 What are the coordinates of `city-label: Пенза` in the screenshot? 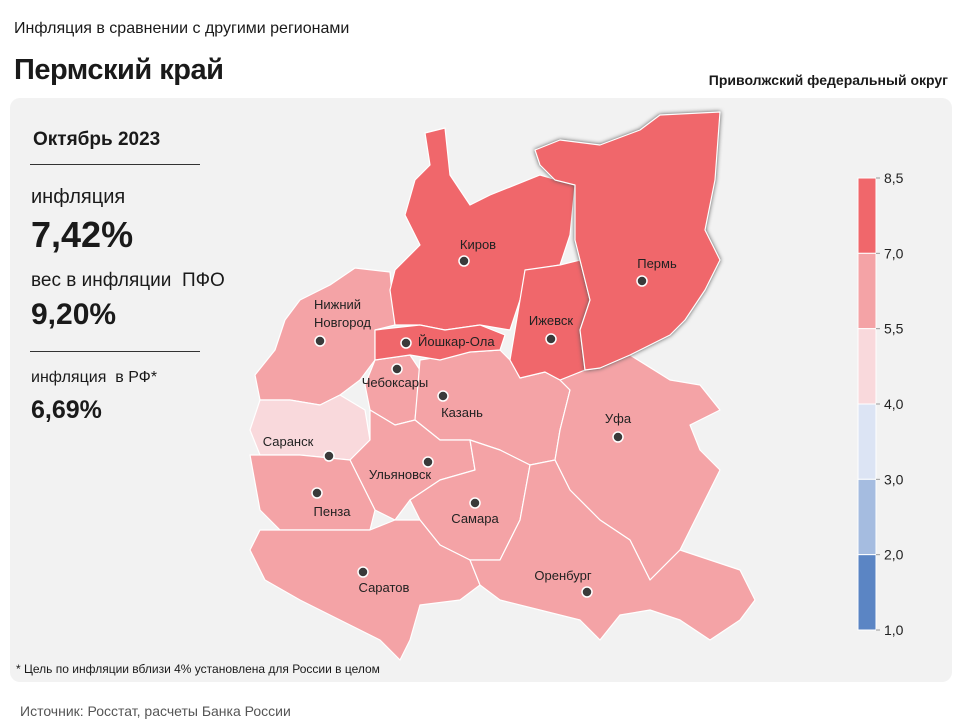 It's located at (333, 511).